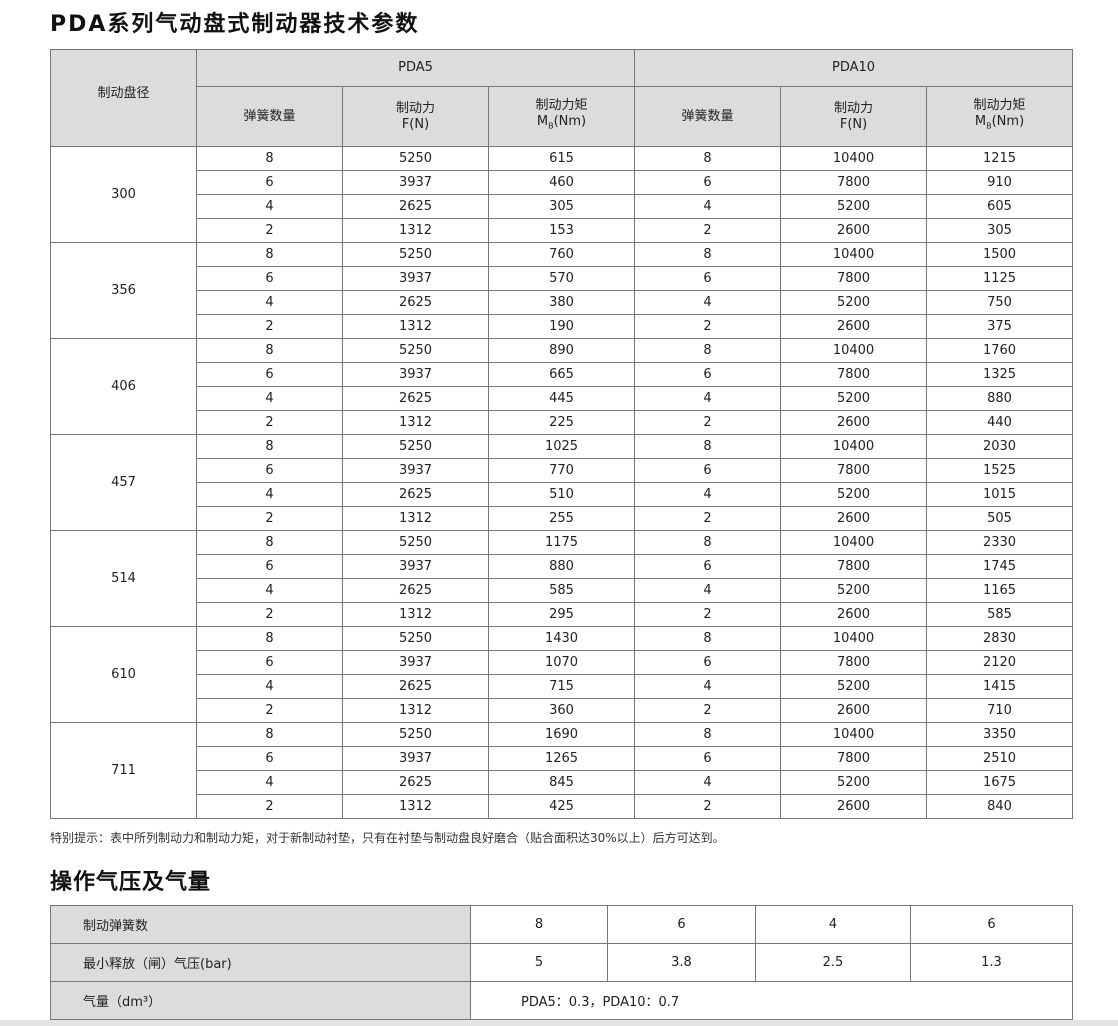 The height and width of the screenshot is (1026, 1118). I want to click on diameter-cell: 610, so click(123, 674).